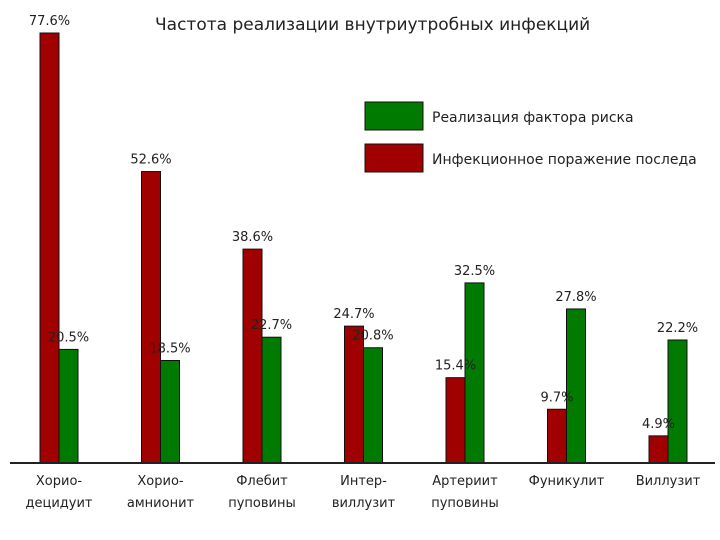 The image size is (720, 540). I want to click on legend-label-2: Инфекционное поражение последа, so click(564, 160).